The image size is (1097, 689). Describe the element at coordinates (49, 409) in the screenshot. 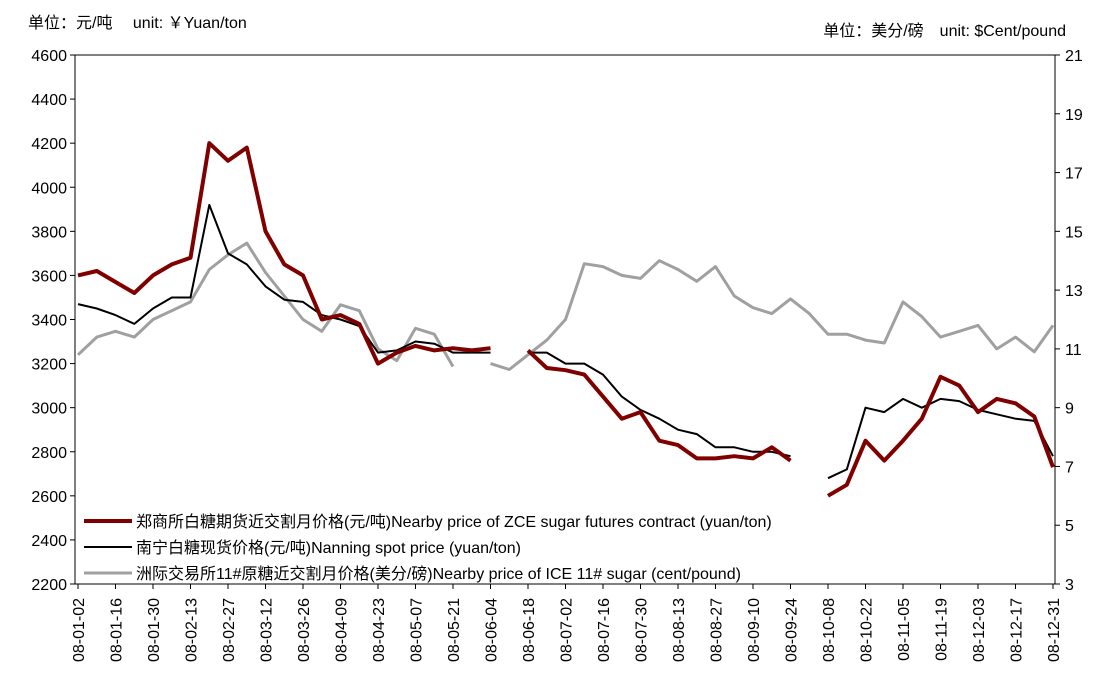

I see `y-tick-label: 3000` at that location.